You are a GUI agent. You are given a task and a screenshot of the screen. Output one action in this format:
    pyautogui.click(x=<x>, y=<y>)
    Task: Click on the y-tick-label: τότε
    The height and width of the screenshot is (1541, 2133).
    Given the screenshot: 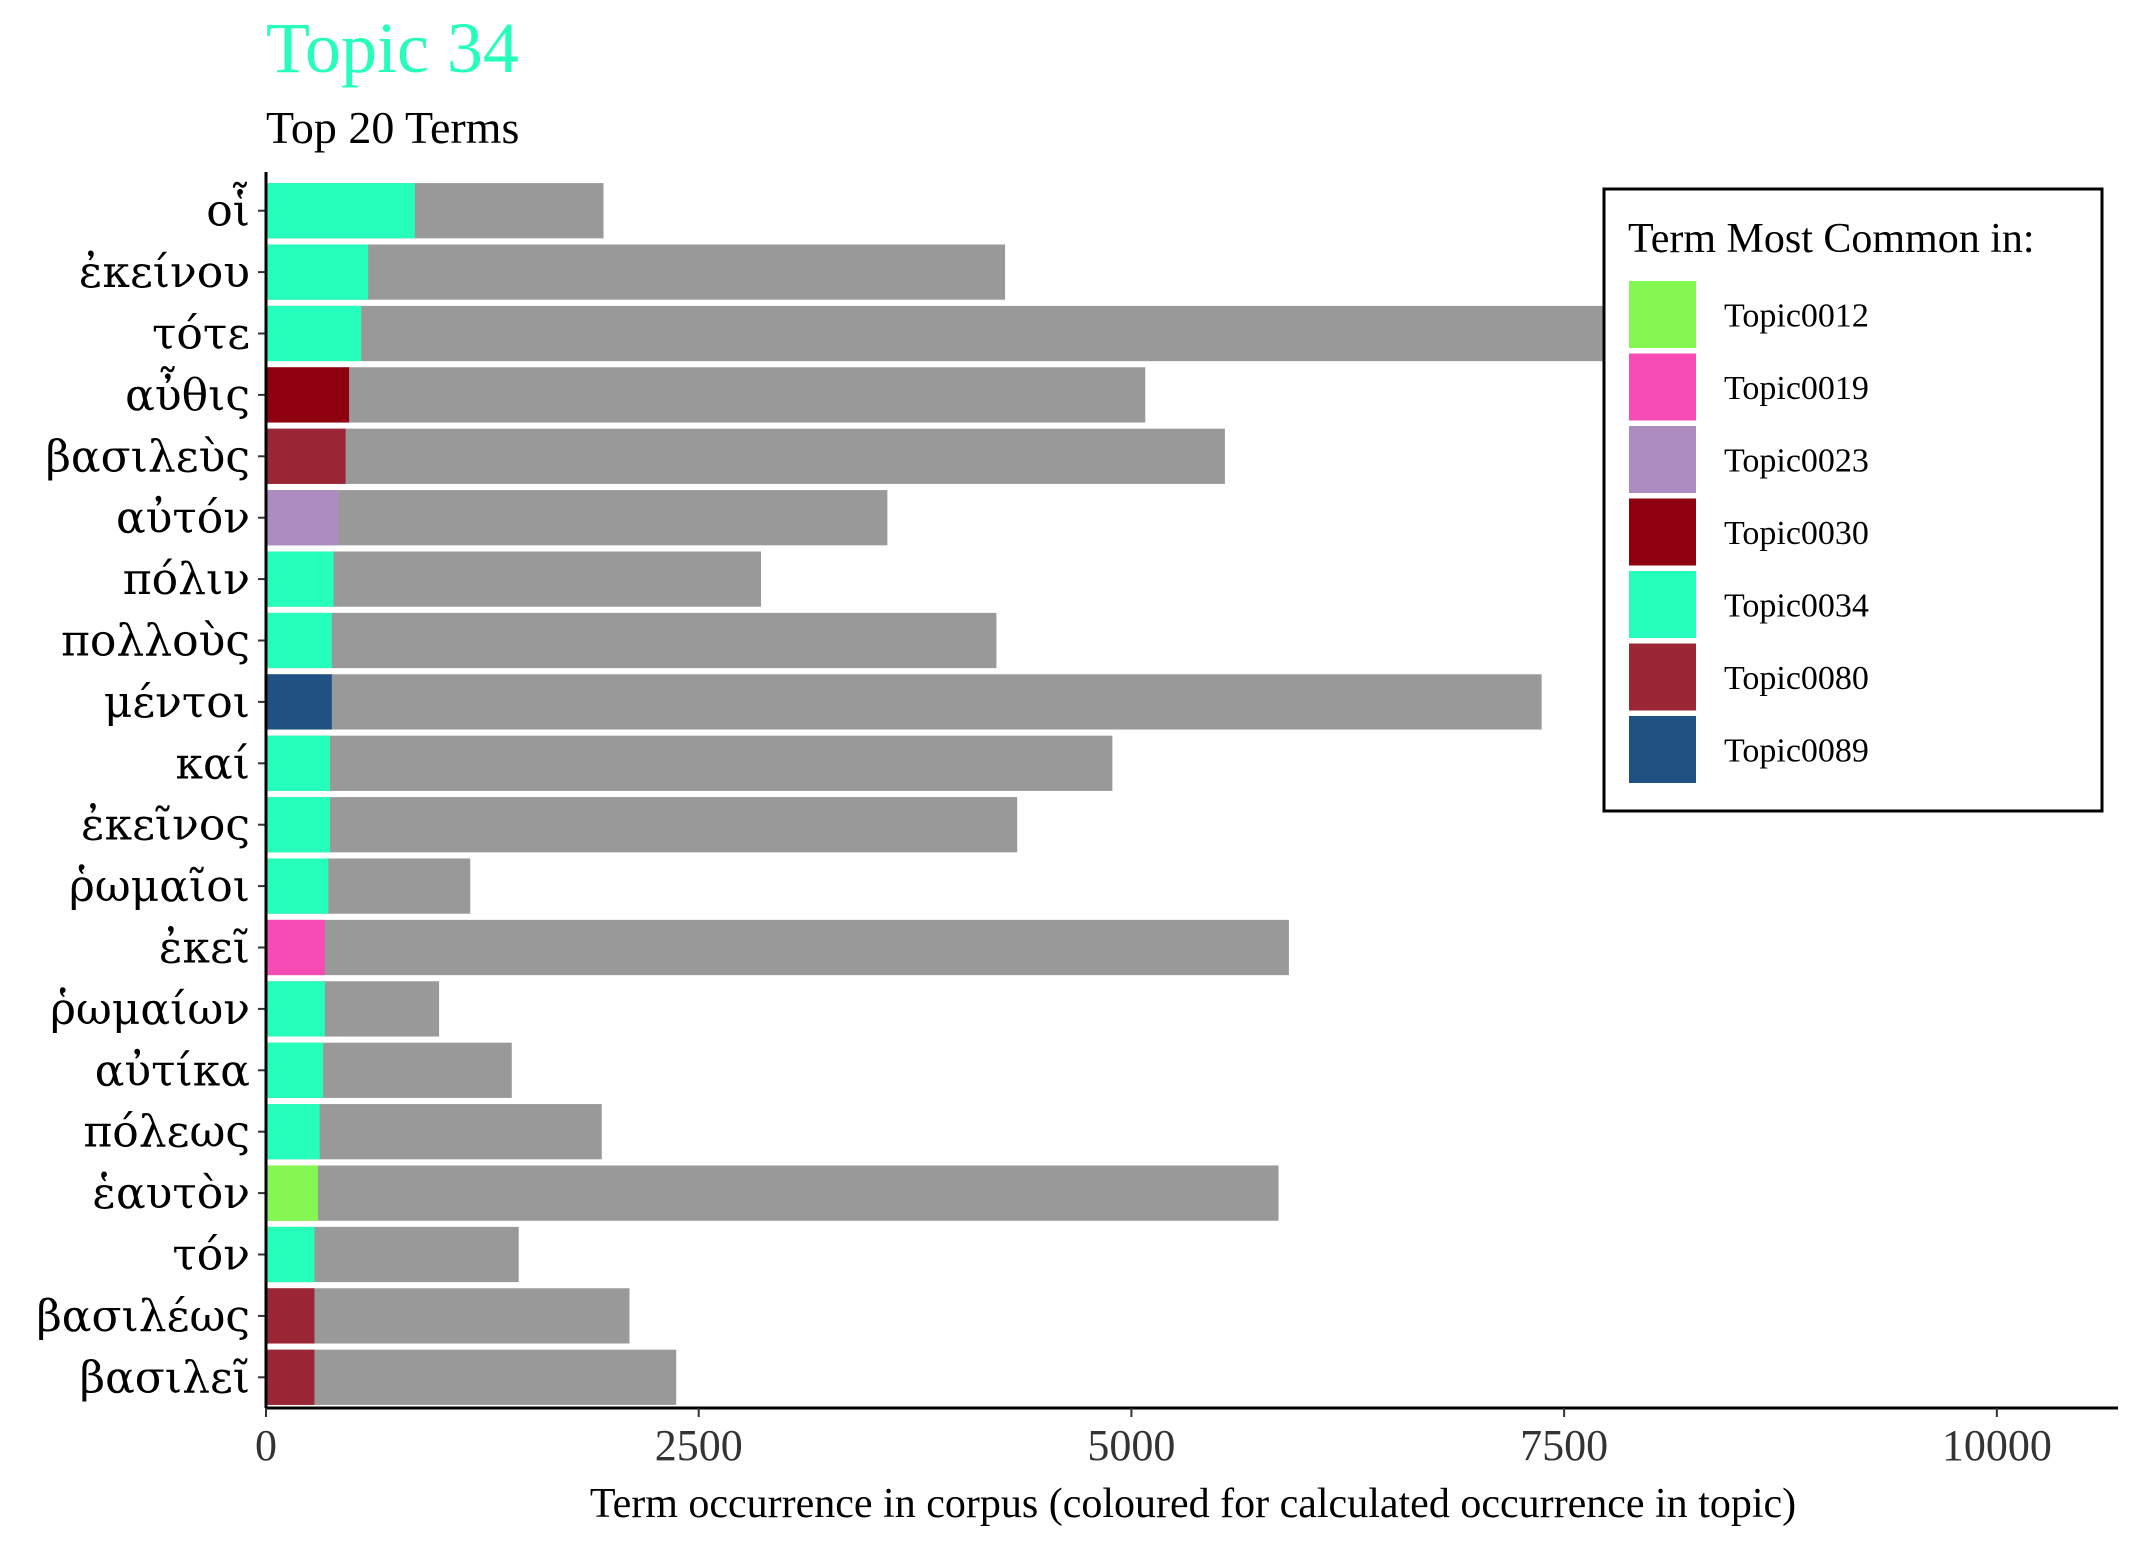 What is the action you would take?
    pyautogui.click(x=201, y=334)
    